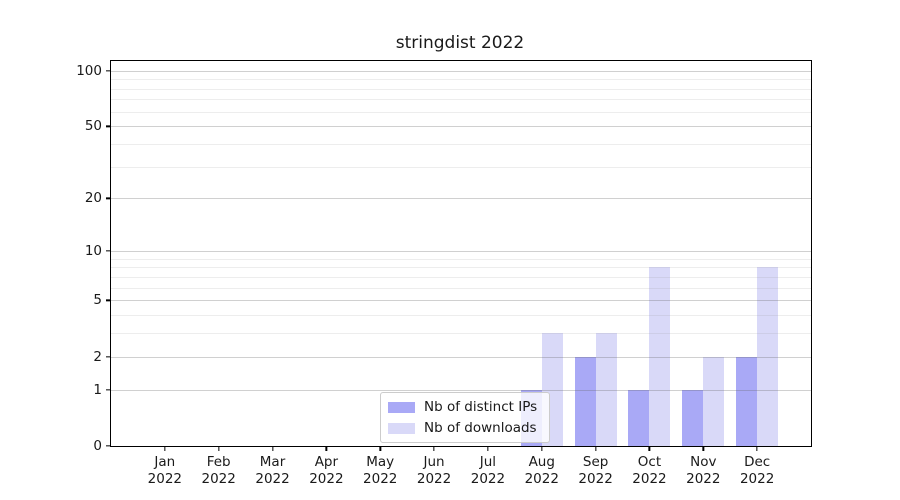 The width and height of the screenshot is (900, 500). I want to click on legend-item-distinct-ips: Nb of distinct IPs, so click(462, 407).